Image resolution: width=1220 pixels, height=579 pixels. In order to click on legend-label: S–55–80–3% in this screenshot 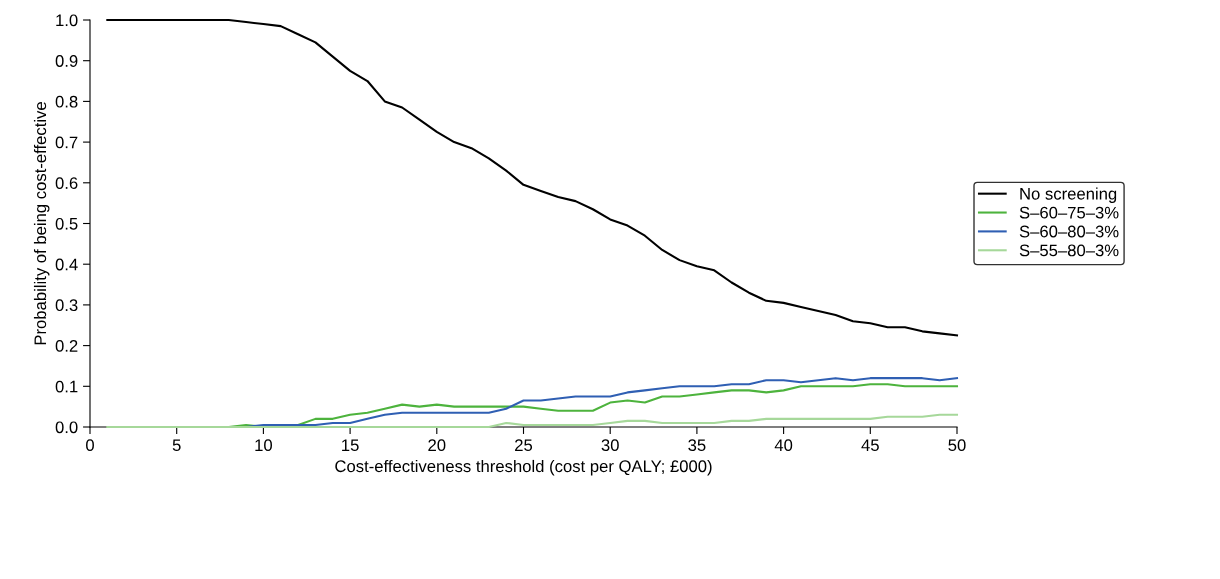, I will do `click(1069, 250)`.